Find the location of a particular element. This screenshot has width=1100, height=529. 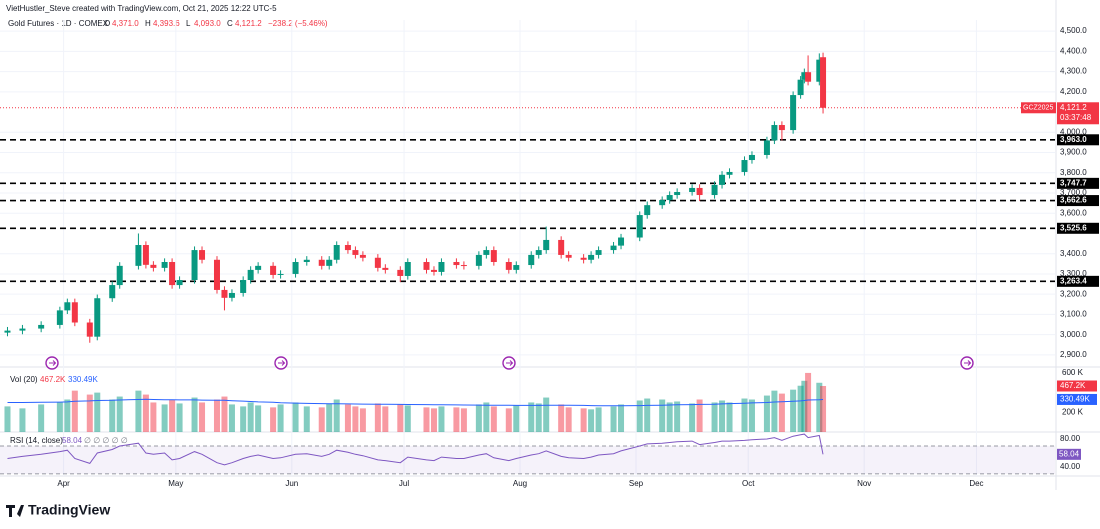

y-tick-label: 3,800.0 is located at coordinates (1073, 172).